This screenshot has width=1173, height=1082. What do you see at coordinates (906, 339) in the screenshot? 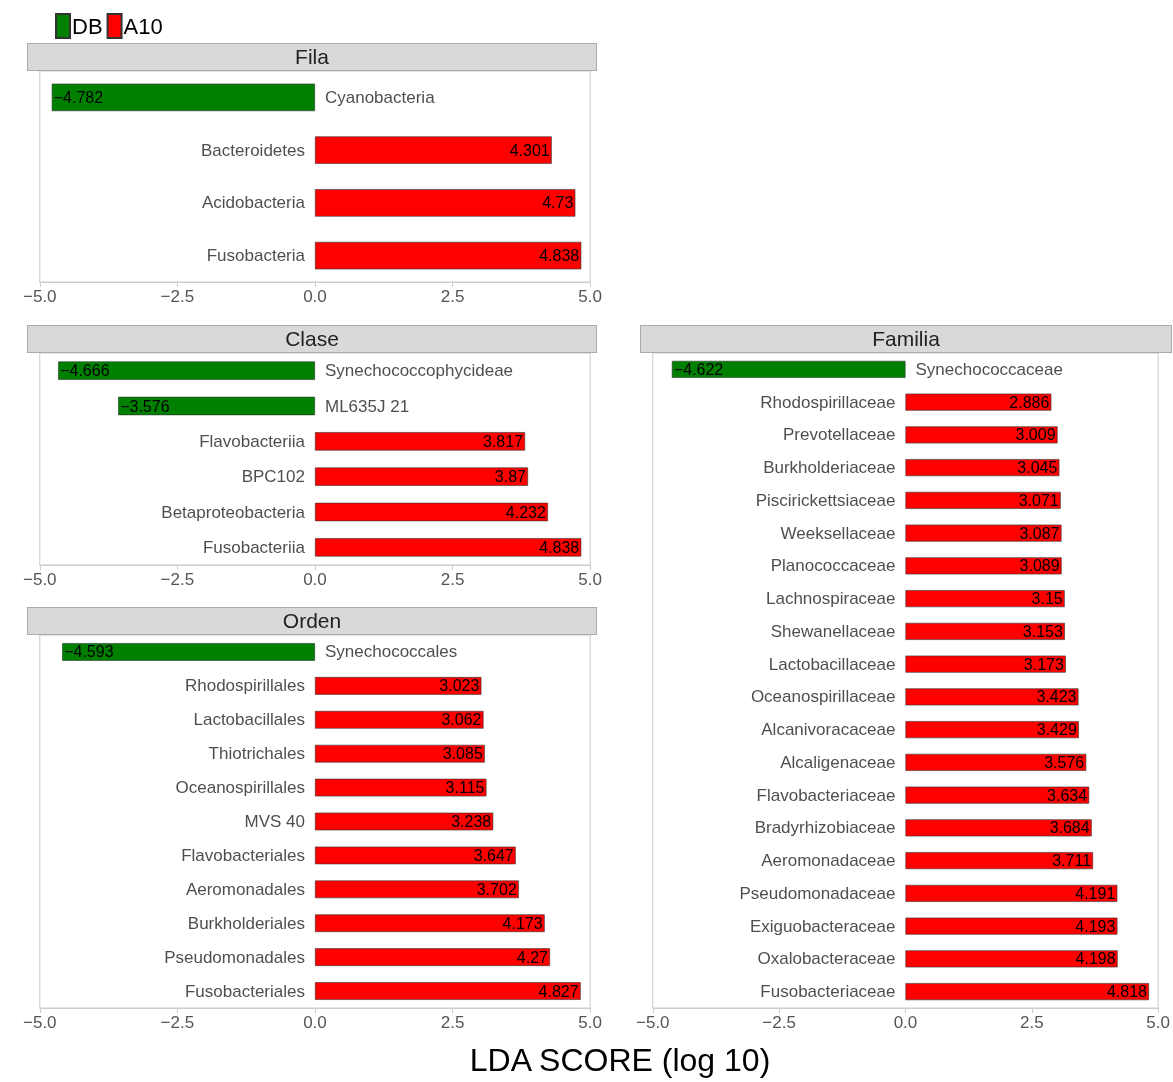
I see `chart-title: Familia` at bounding box center [906, 339].